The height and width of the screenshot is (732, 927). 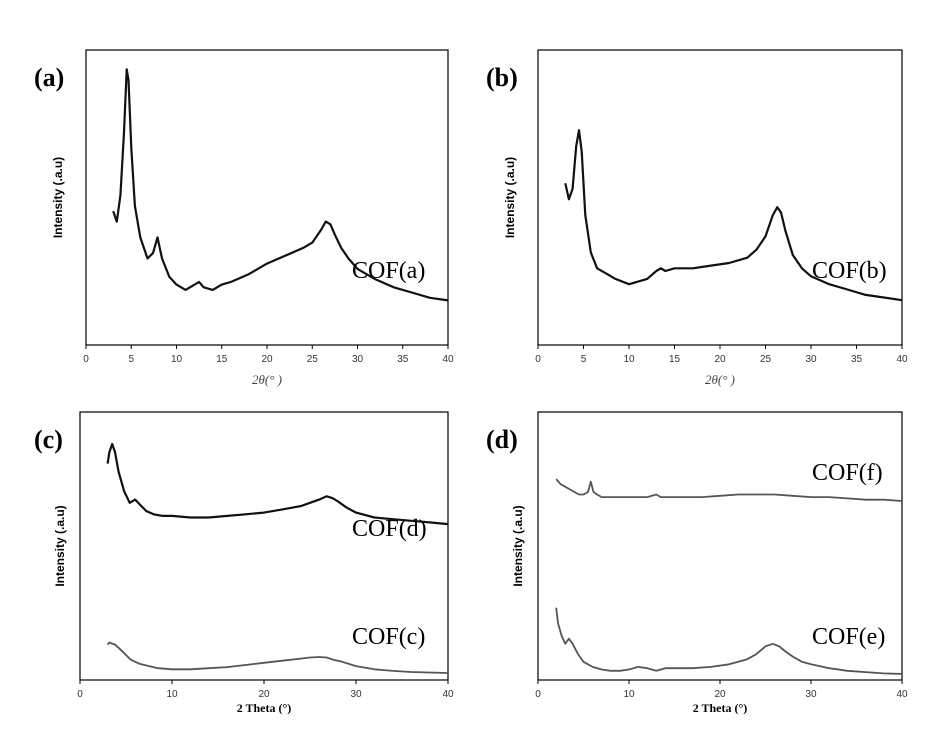 I want to click on y-axis-label-b: Intensity (.a.u), so click(x=510, y=197).